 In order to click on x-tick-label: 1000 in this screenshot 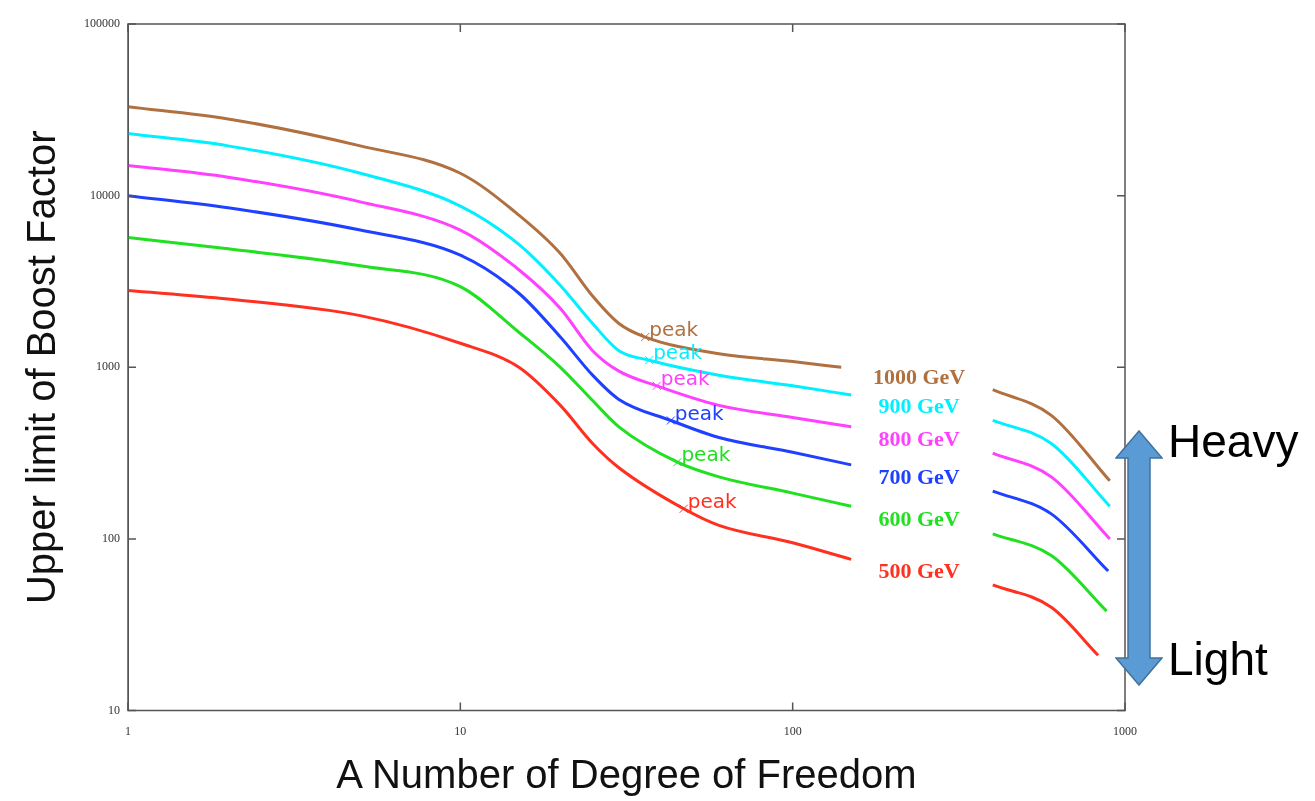, I will do `click(1125, 730)`.